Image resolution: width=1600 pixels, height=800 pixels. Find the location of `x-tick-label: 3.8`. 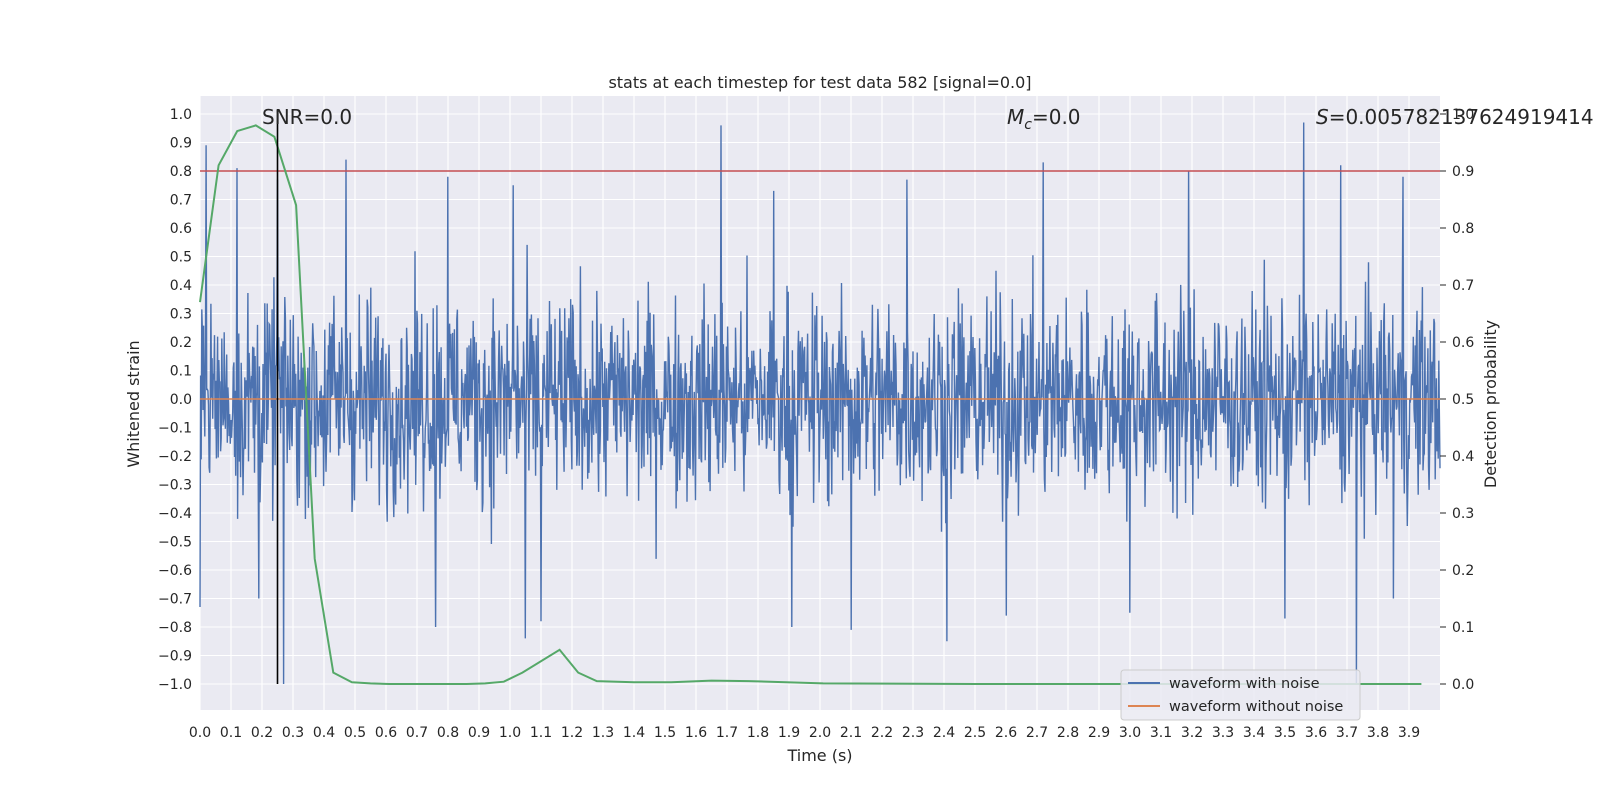

x-tick-label: 3.8 is located at coordinates (1378, 733).